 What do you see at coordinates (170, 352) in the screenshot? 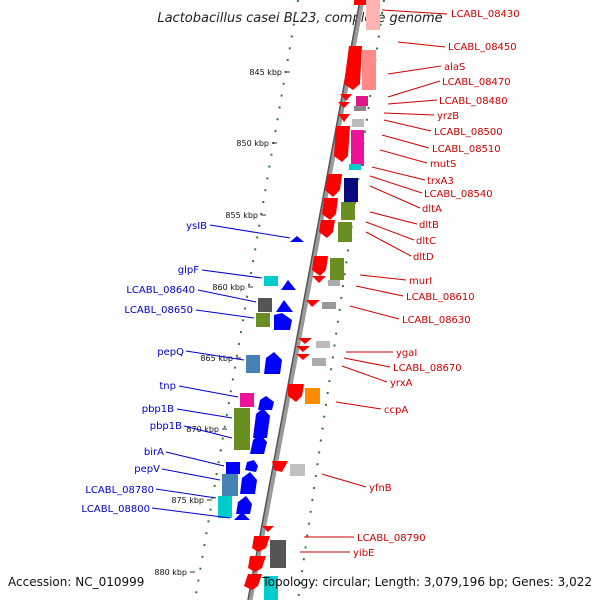
I see `label-pepq: pepQ` at bounding box center [170, 352].